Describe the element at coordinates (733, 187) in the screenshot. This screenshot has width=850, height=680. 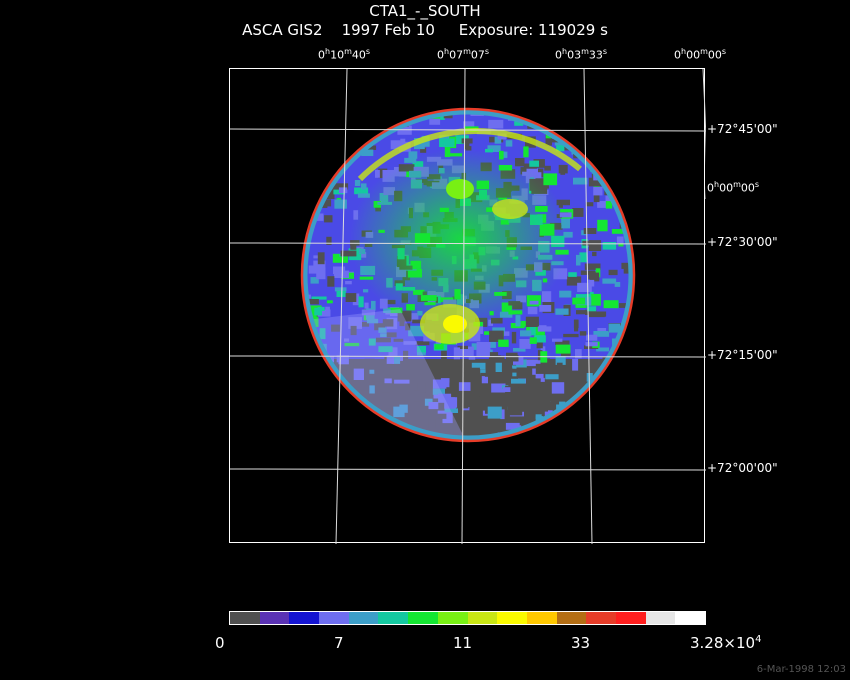
I see `ra-side-label: 0h00m00s` at that location.